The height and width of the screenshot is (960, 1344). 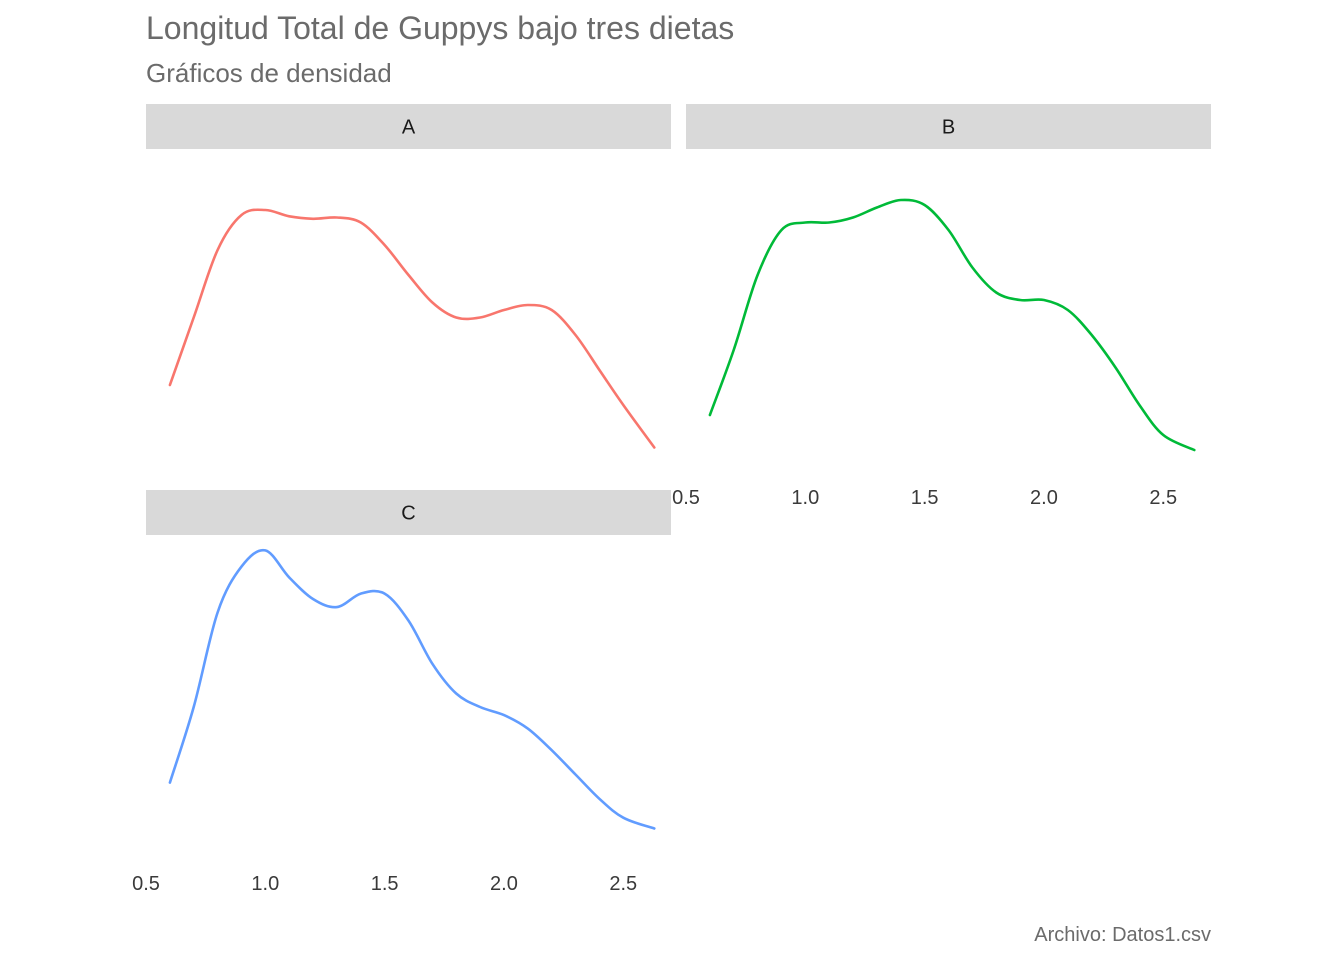 I want to click on chart-subtitle: Gráficos de densidad, so click(x=269, y=73).